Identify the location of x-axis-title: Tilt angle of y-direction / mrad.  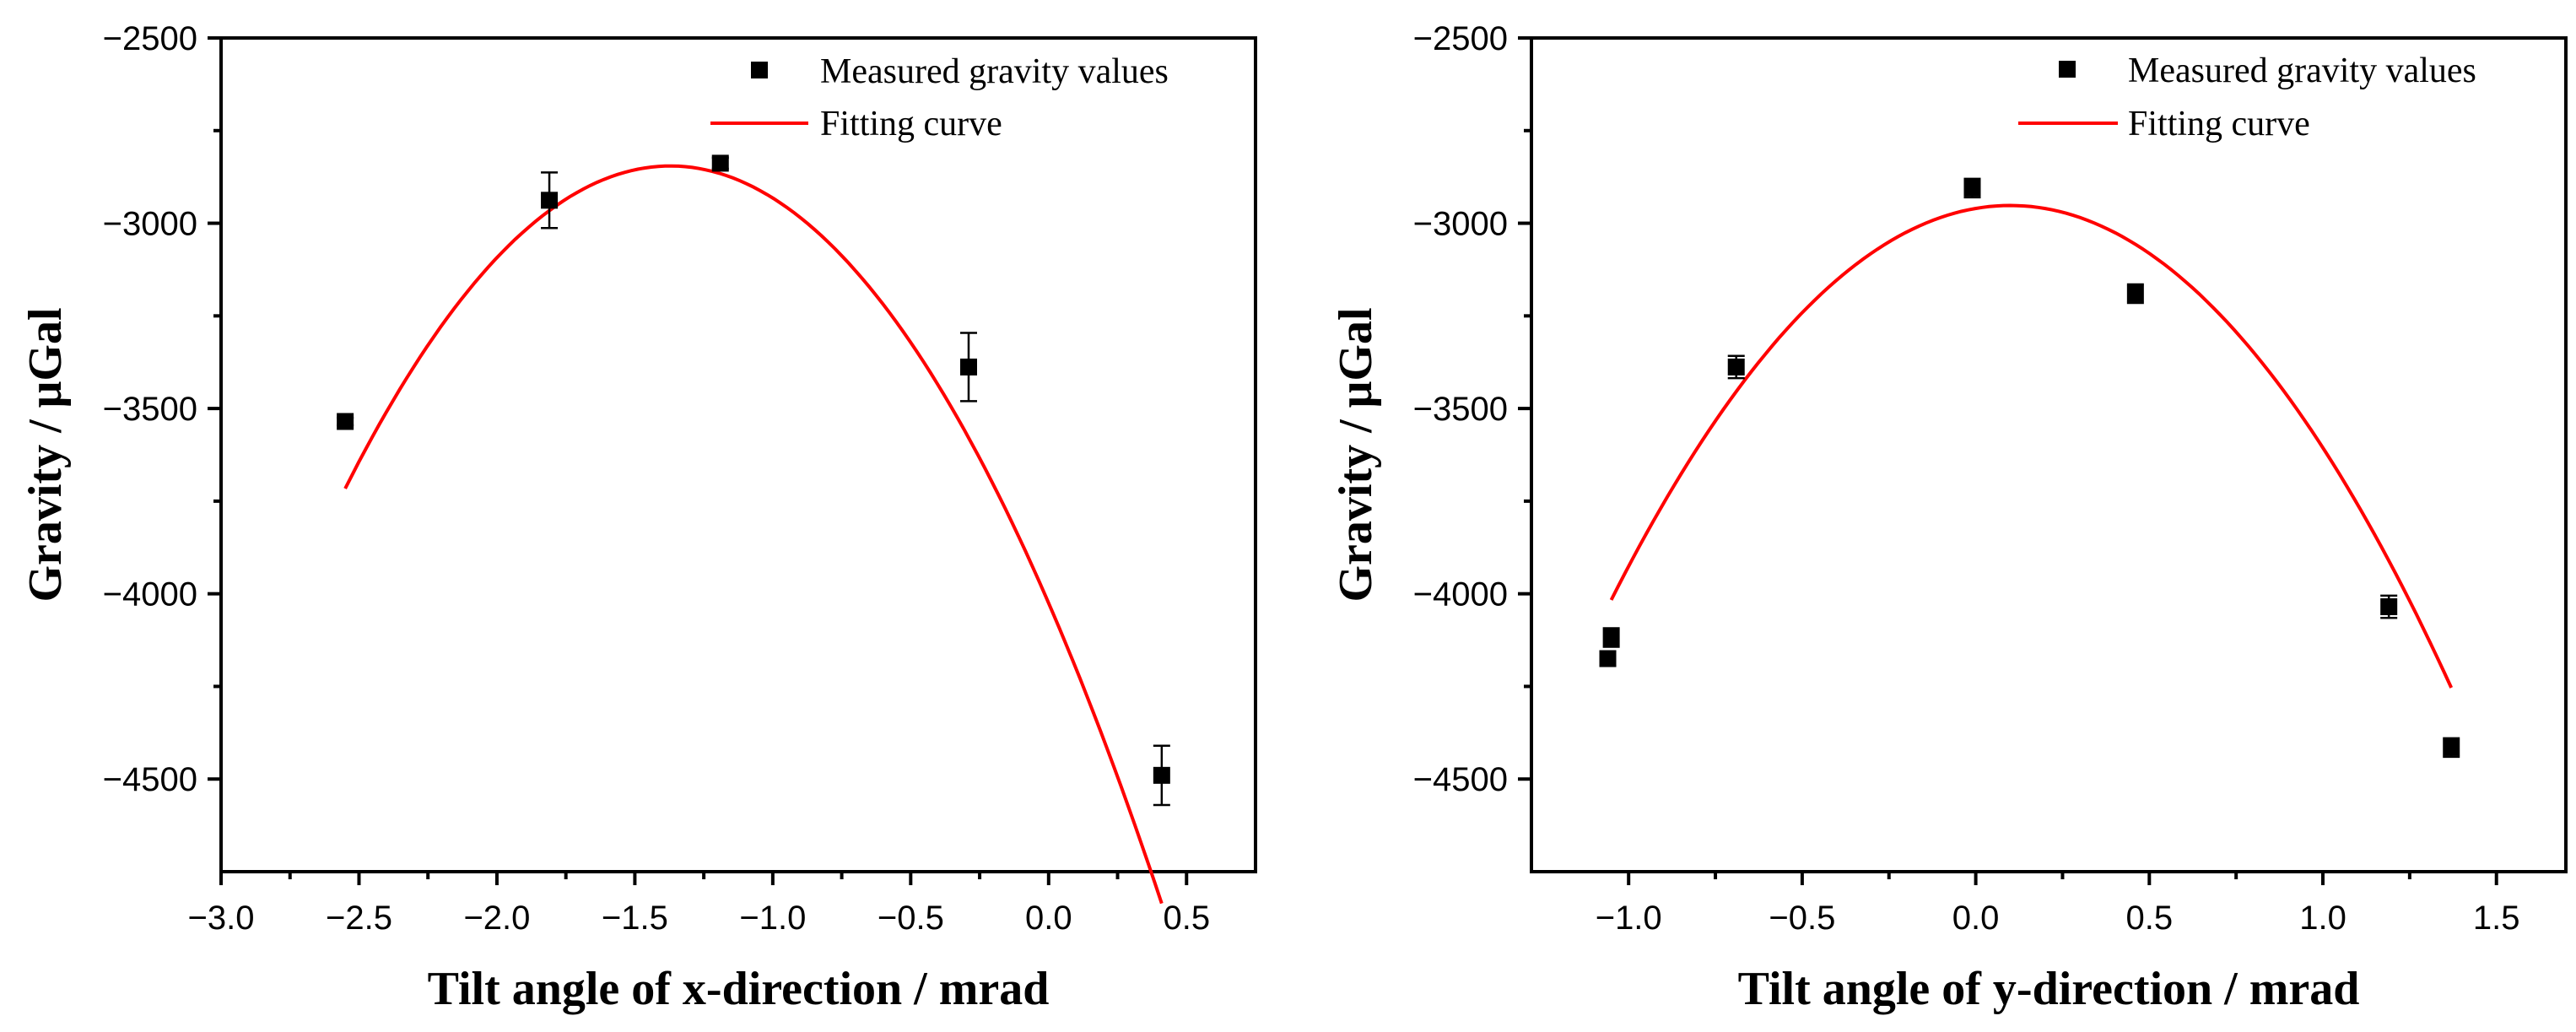
(2049, 989).